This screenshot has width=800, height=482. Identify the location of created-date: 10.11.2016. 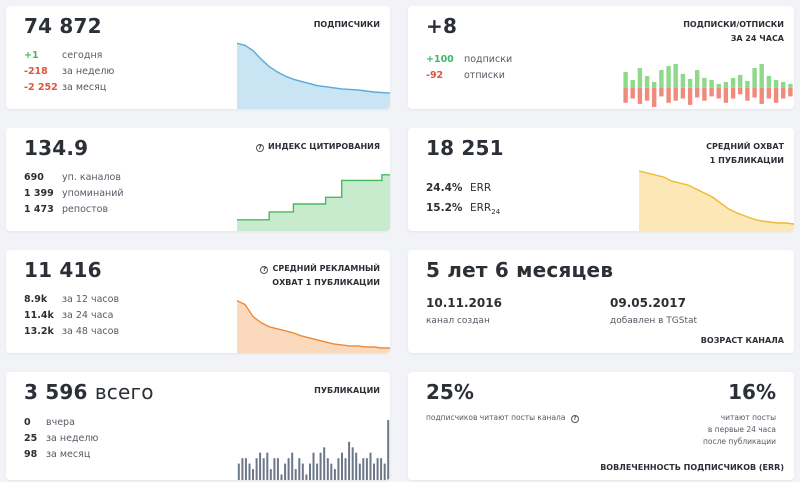
(464, 303).